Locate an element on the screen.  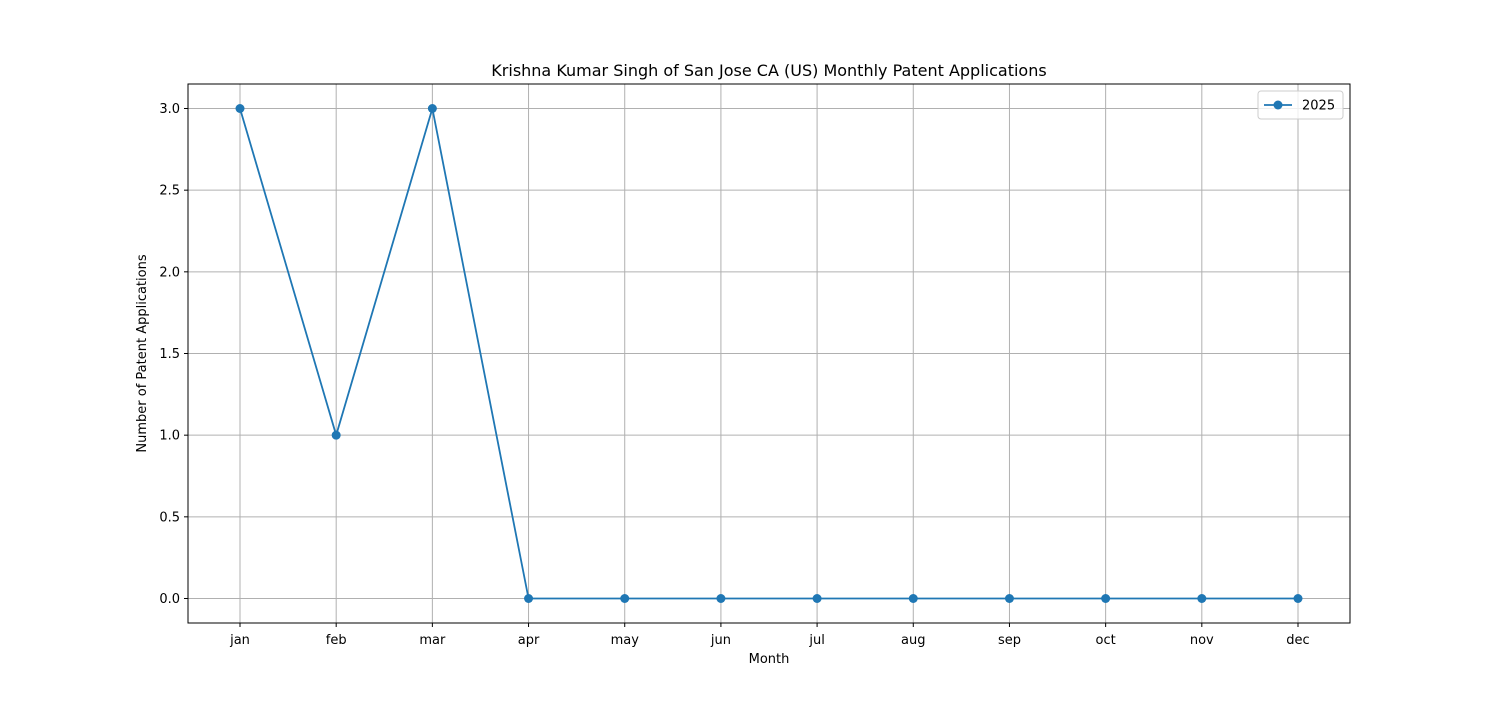
x-tick-label: jul is located at coordinates (816, 640).